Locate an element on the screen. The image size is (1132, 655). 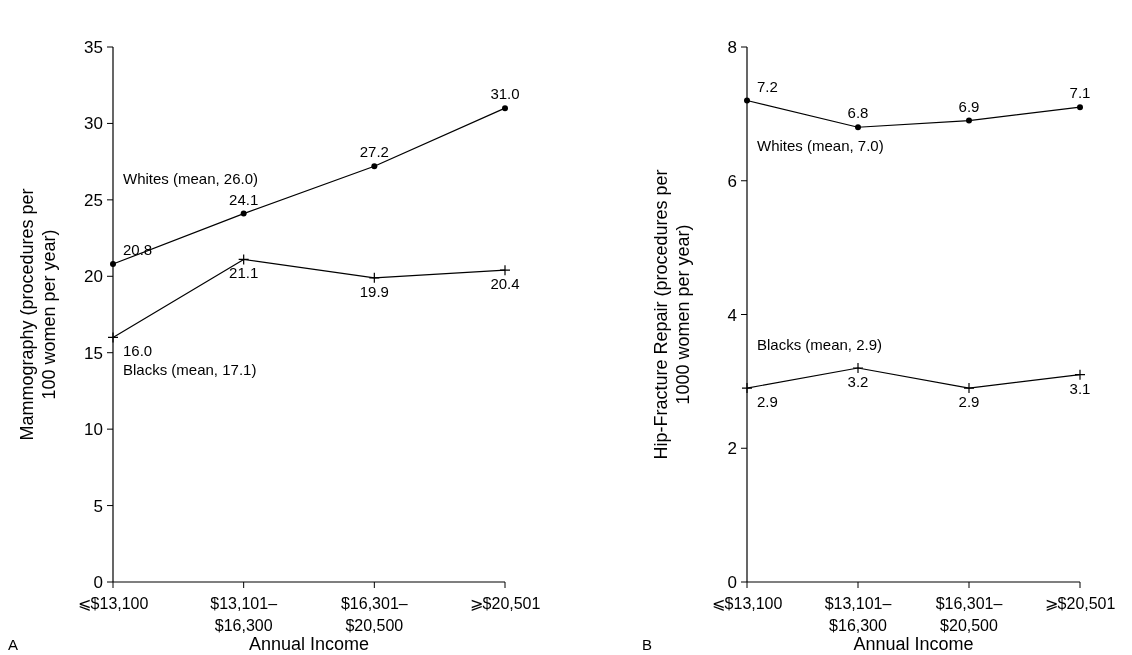
series-label: Blacks (mean, 17.1) is located at coordinates (190, 370).